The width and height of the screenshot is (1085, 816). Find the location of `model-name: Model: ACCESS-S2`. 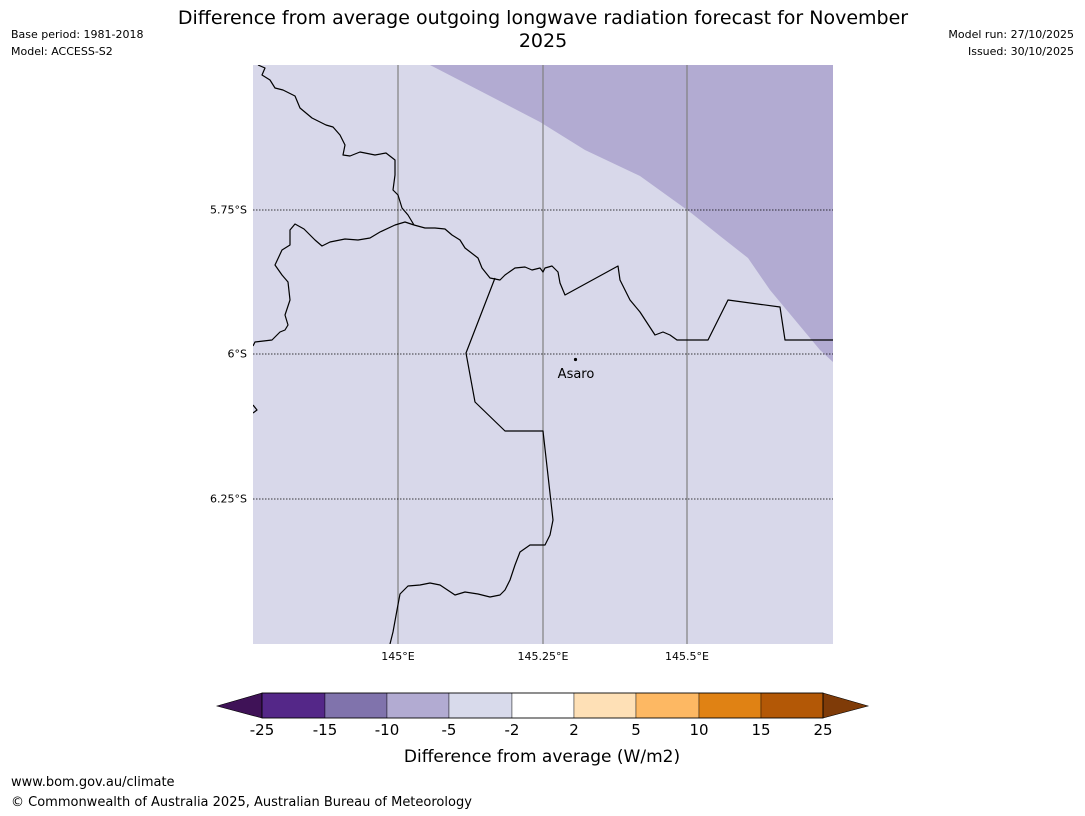

model-name: Model: ACCESS-S2 is located at coordinates (62, 51).